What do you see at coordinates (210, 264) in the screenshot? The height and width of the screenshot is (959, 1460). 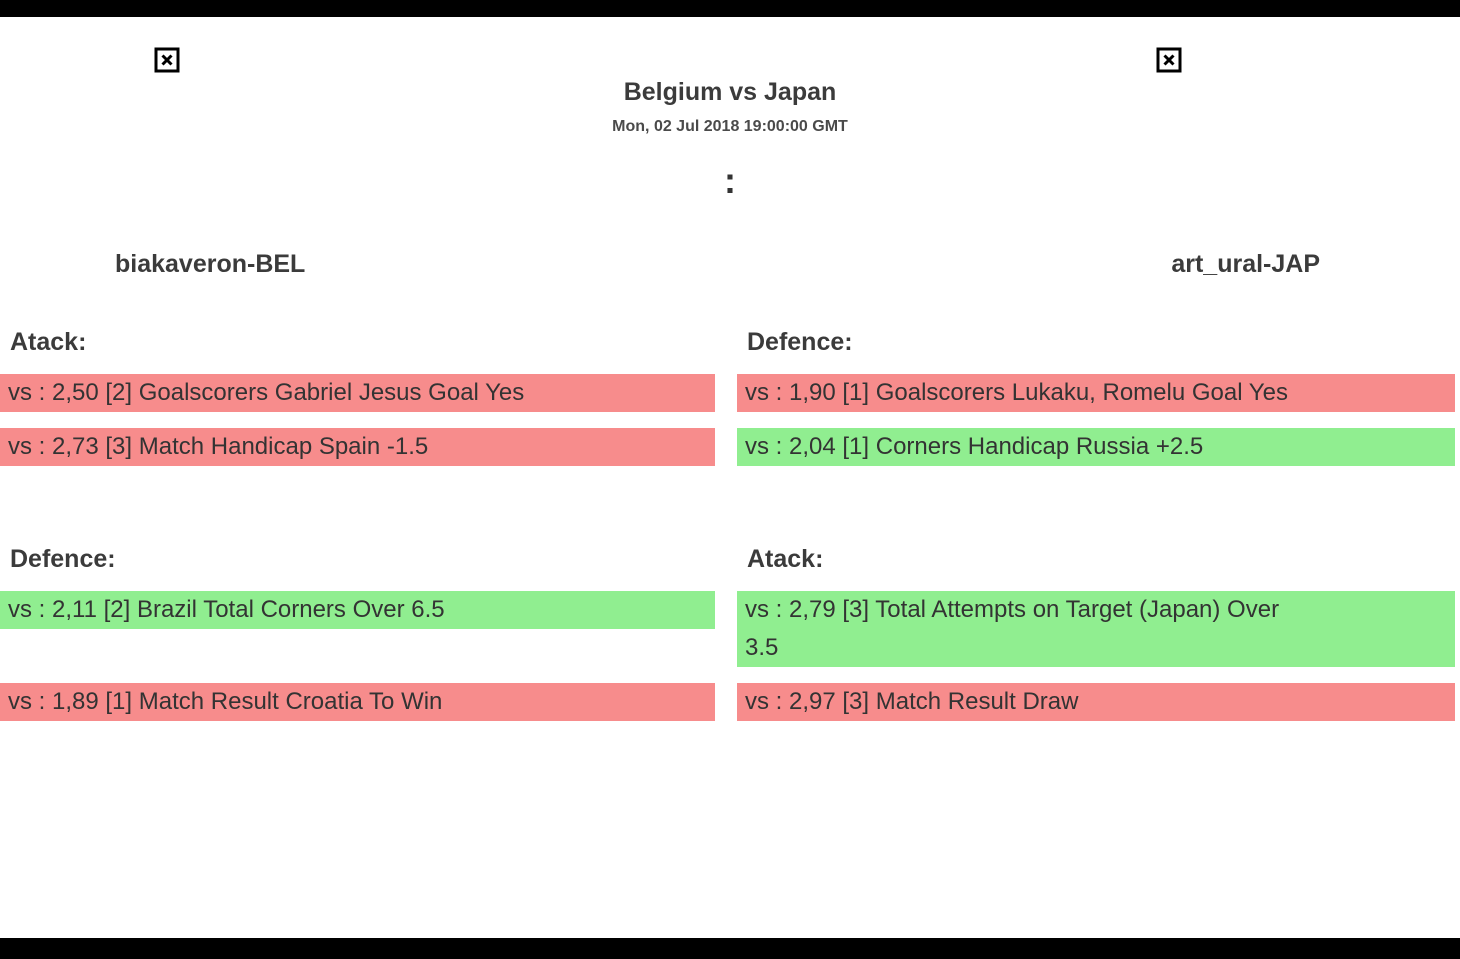 I see `player-left-name: biakaveron-BEL` at bounding box center [210, 264].